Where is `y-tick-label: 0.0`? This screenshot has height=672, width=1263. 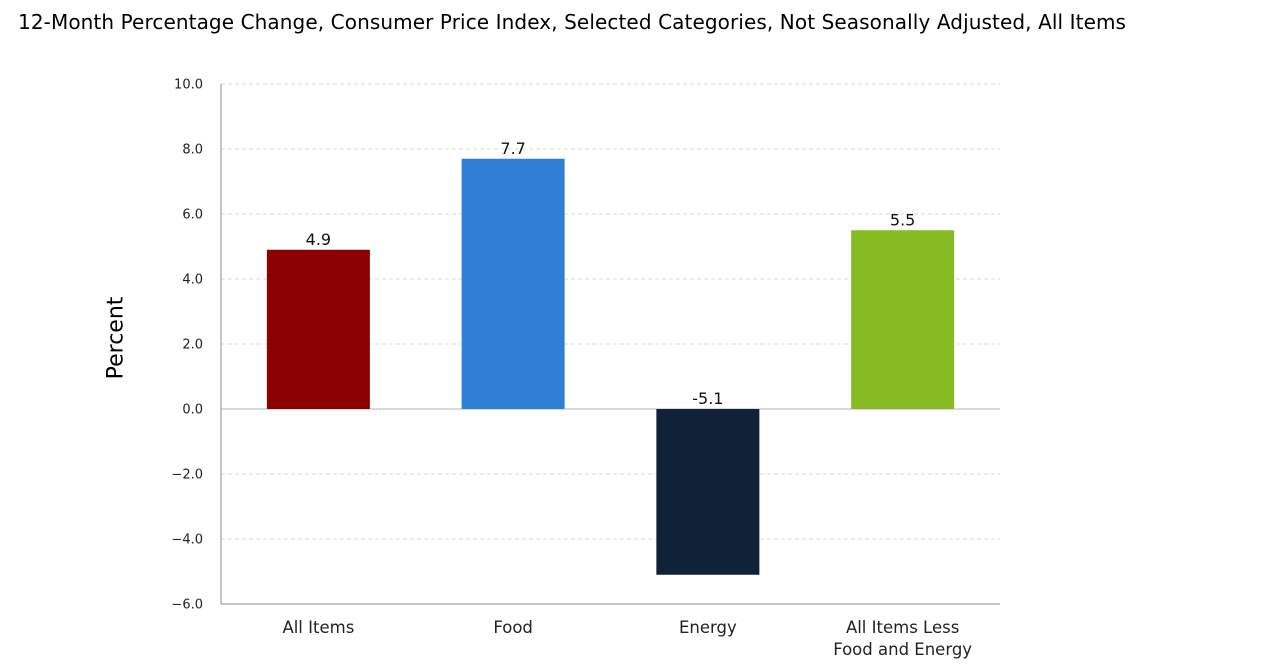
y-tick-label: 0.0 is located at coordinates (192, 410).